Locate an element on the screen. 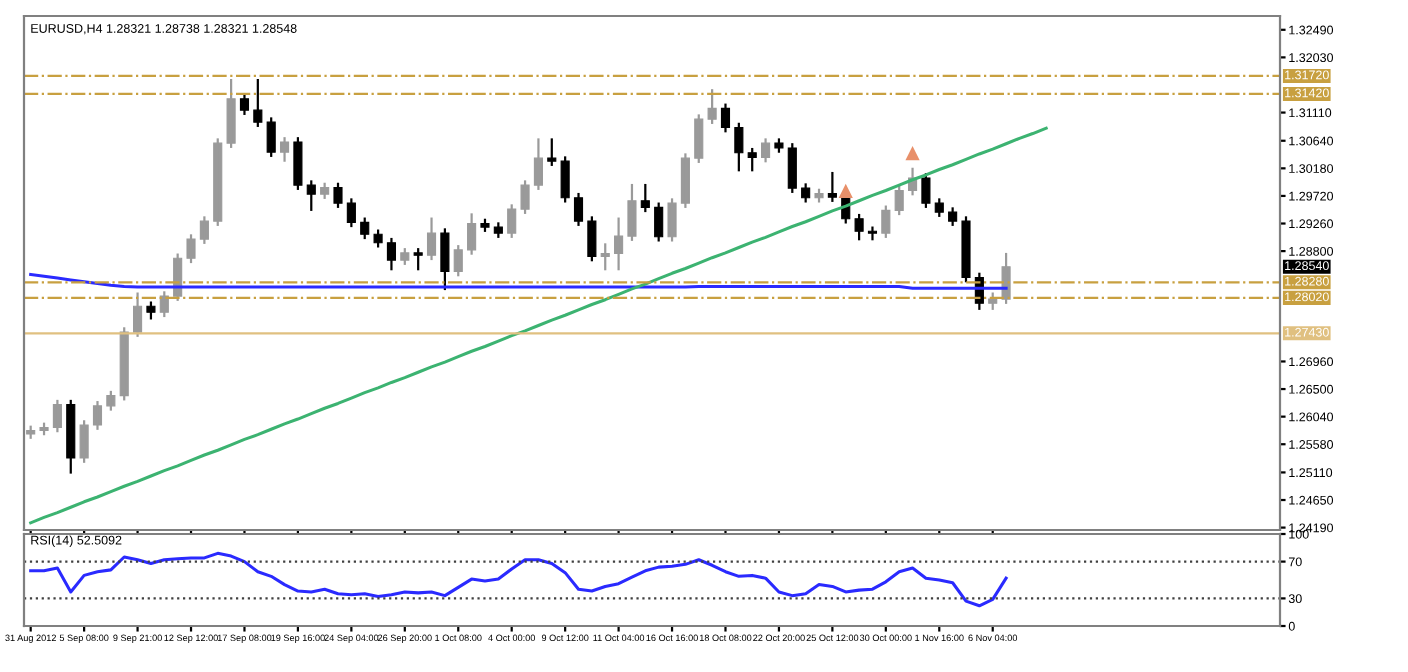  line-series is located at coordinates (518, 579).